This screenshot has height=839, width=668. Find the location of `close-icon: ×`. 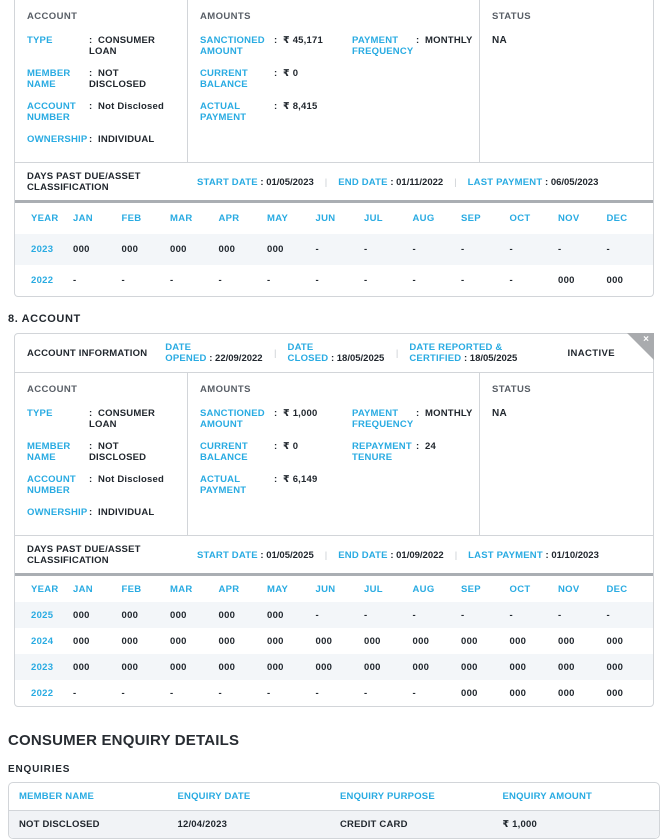

close-icon: × is located at coordinates (646, 339).